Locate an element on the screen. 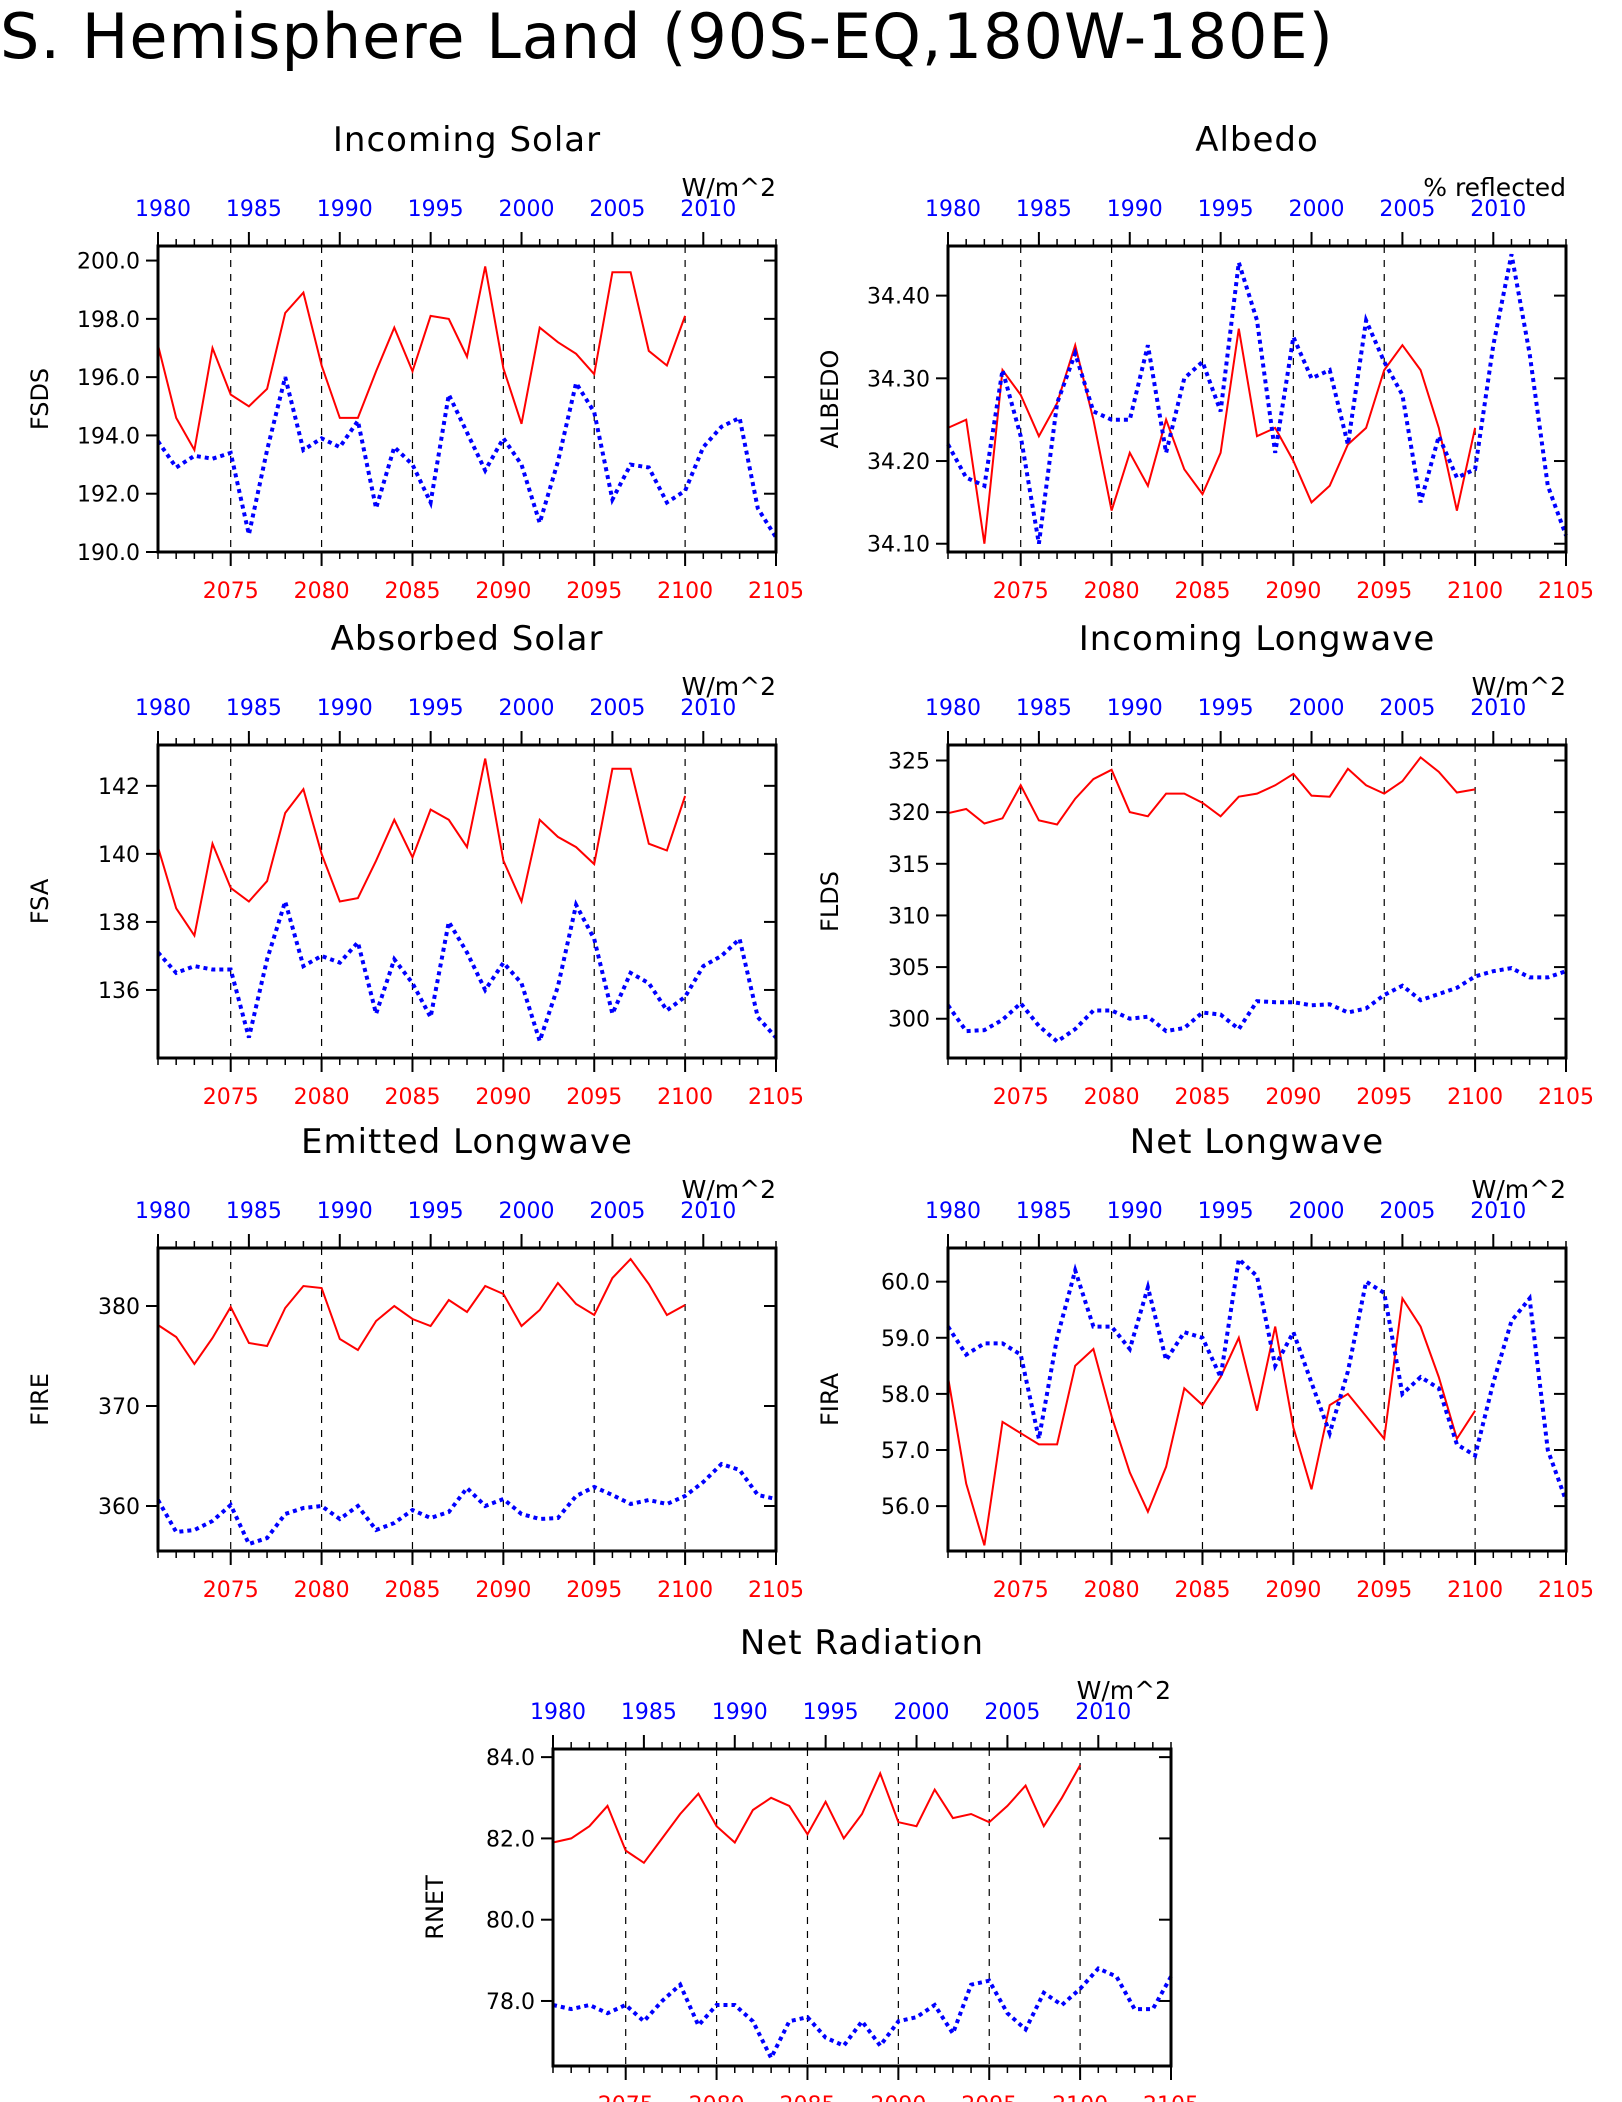 This screenshot has width=1622, height=2102. y-tick-label: 194.0 is located at coordinates (108, 436).